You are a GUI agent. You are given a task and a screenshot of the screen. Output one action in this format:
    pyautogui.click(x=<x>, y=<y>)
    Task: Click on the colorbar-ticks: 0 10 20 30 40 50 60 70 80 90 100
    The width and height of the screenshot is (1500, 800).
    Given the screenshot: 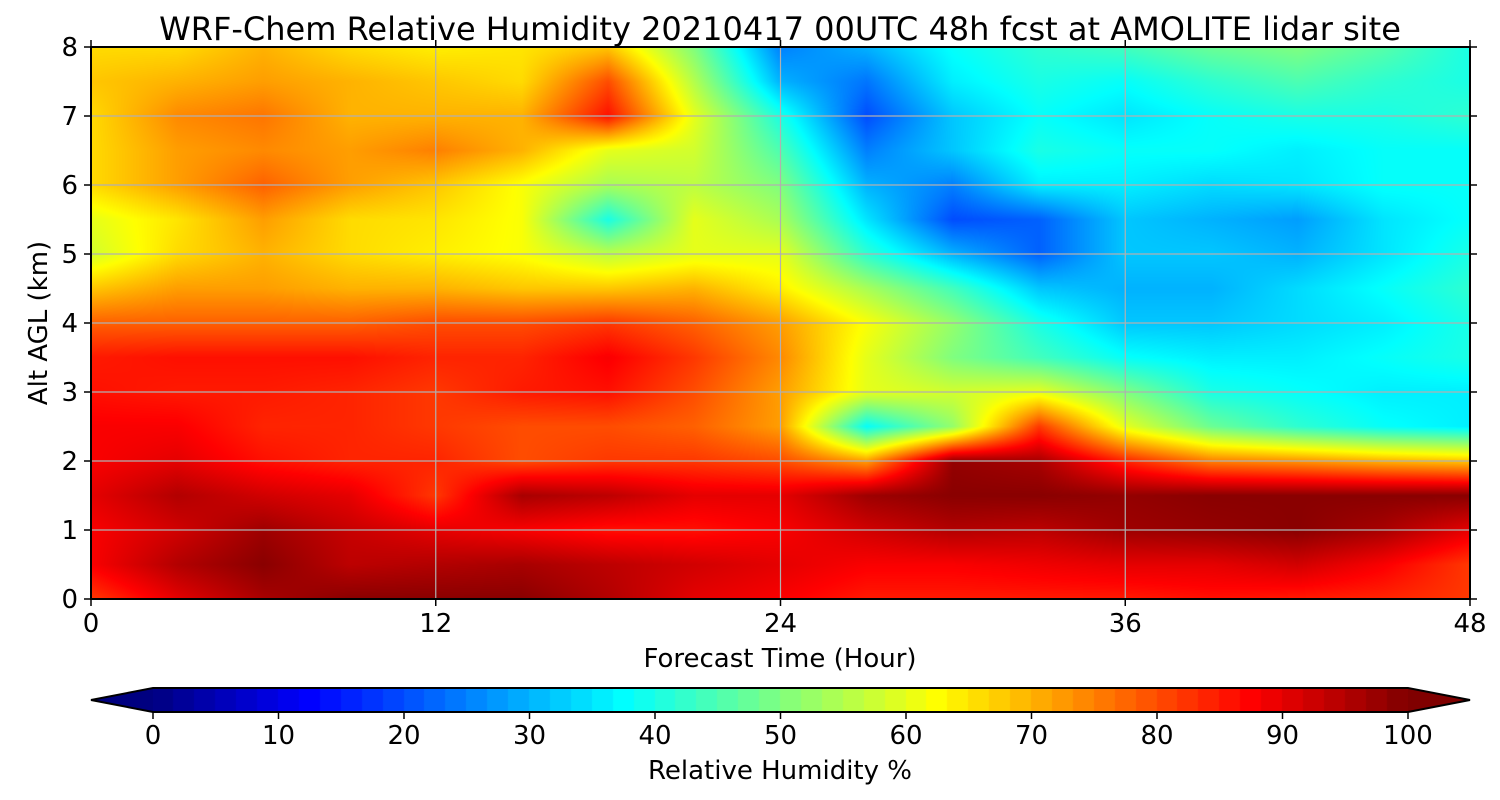 What is the action you would take?
    pyautogui.click(x=789, y=731)
    